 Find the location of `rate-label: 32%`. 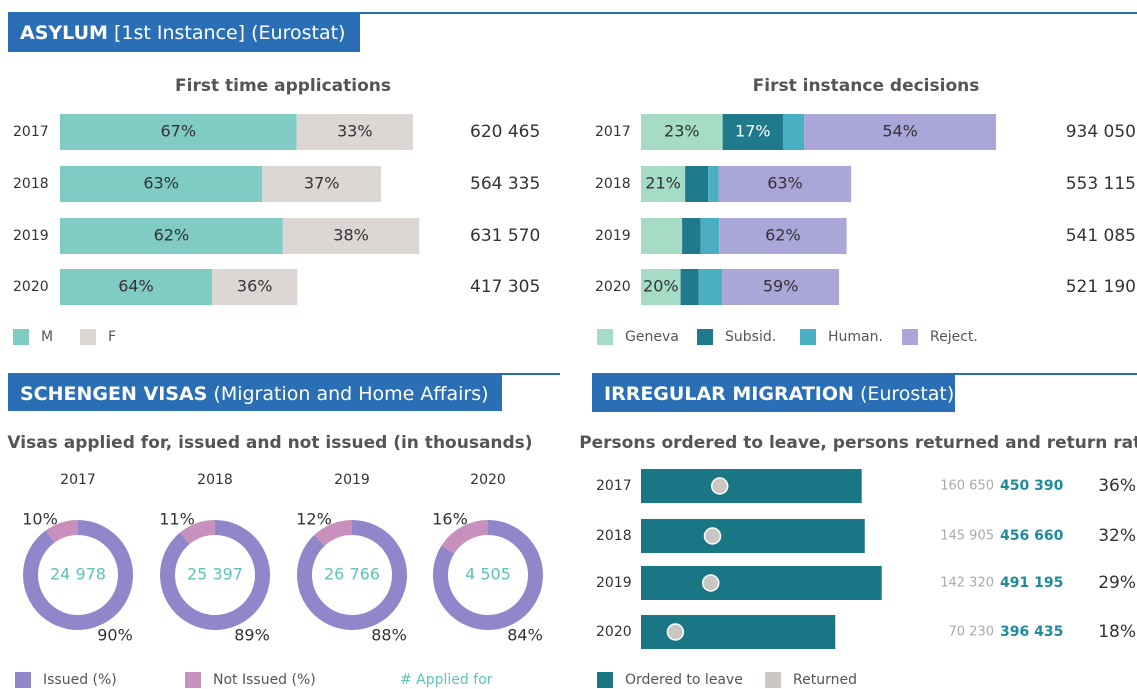

rate-label: 32% is located at coordinates (1117, 536).